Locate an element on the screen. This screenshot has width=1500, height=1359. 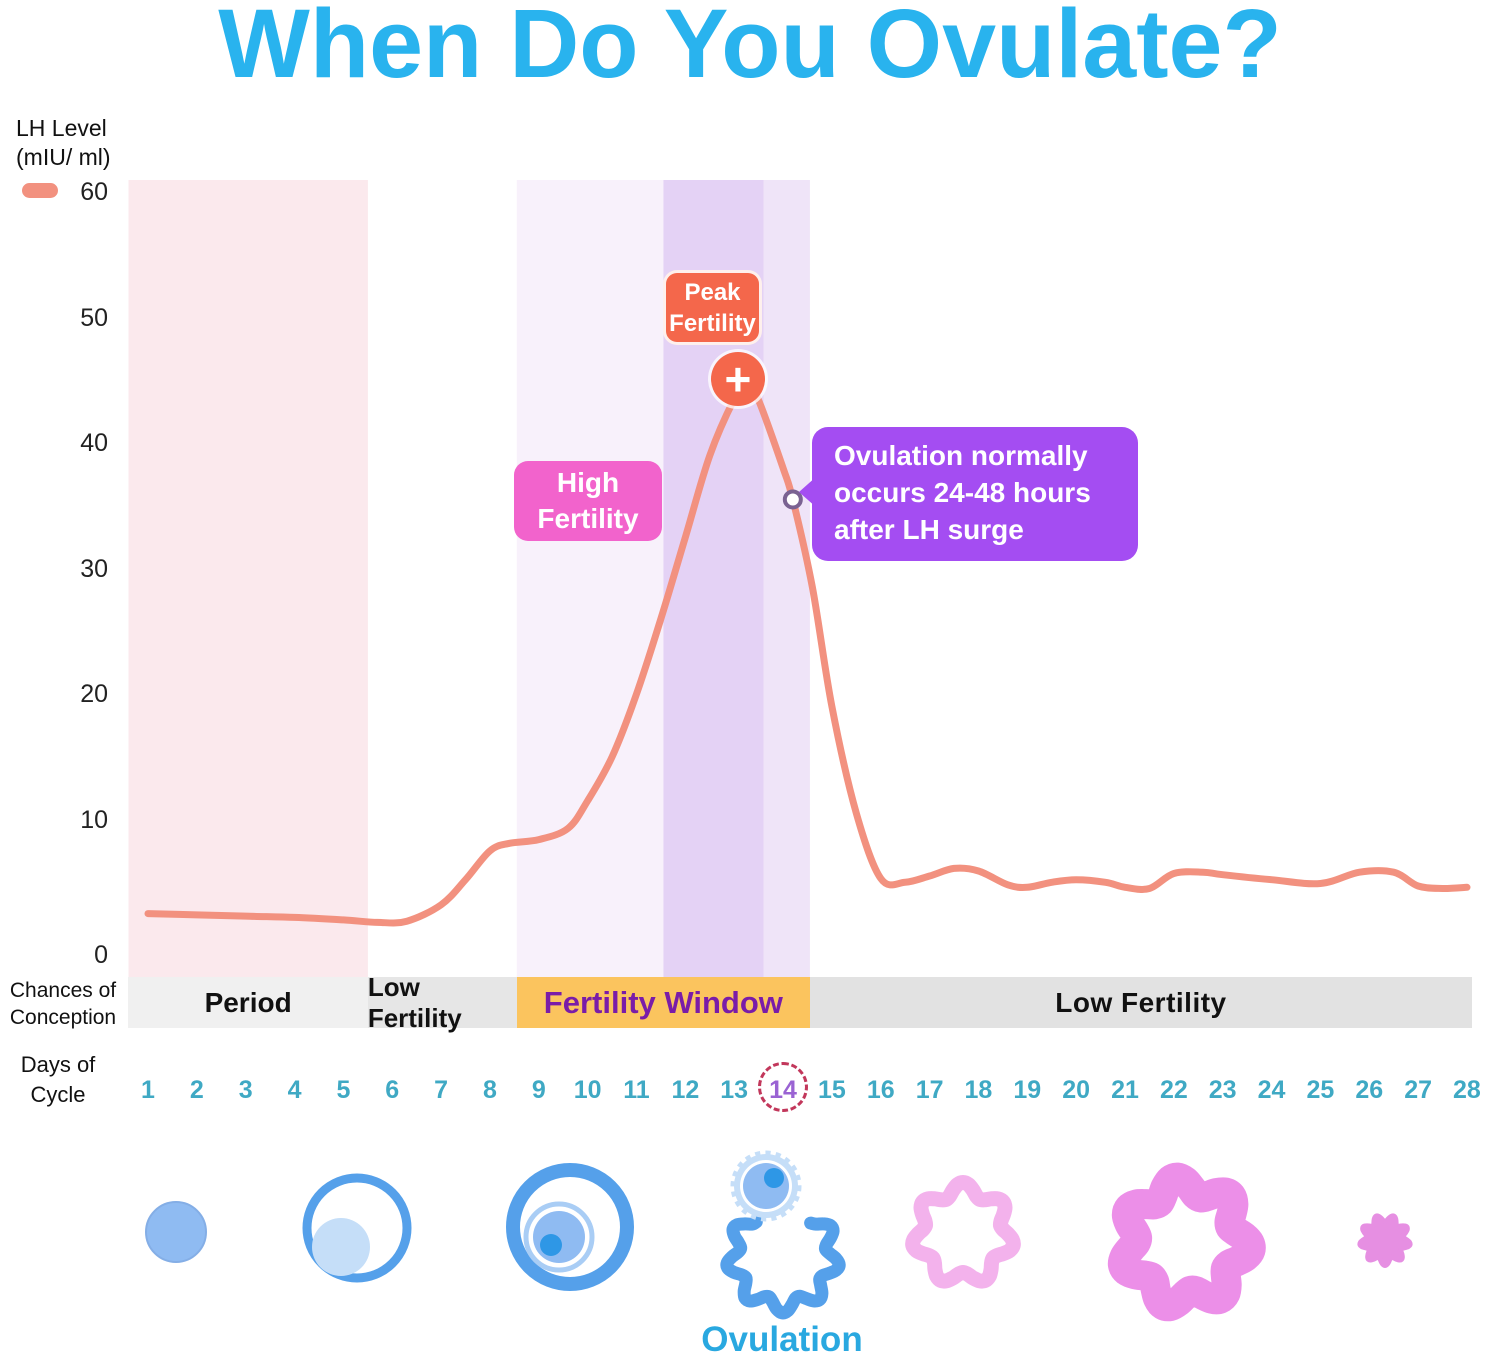
day-number-18: 18 is located at coordinates (978, 1090).